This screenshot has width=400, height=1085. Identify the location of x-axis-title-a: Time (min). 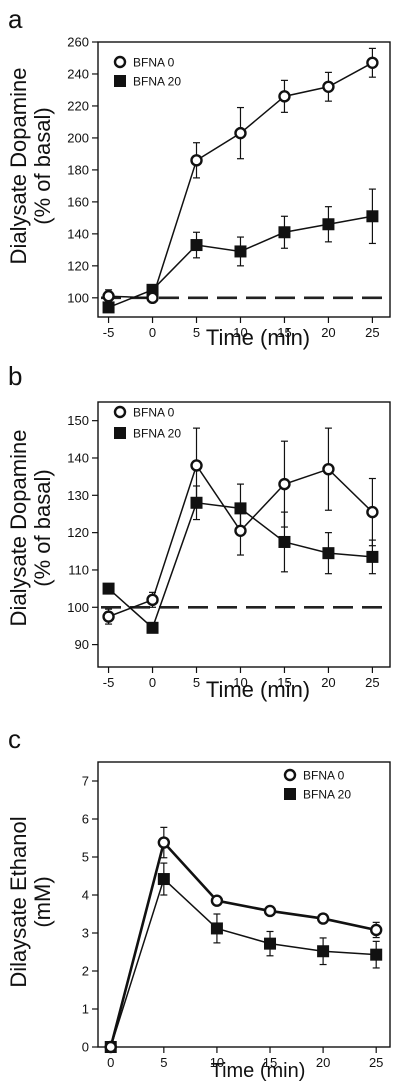
(258, 337).